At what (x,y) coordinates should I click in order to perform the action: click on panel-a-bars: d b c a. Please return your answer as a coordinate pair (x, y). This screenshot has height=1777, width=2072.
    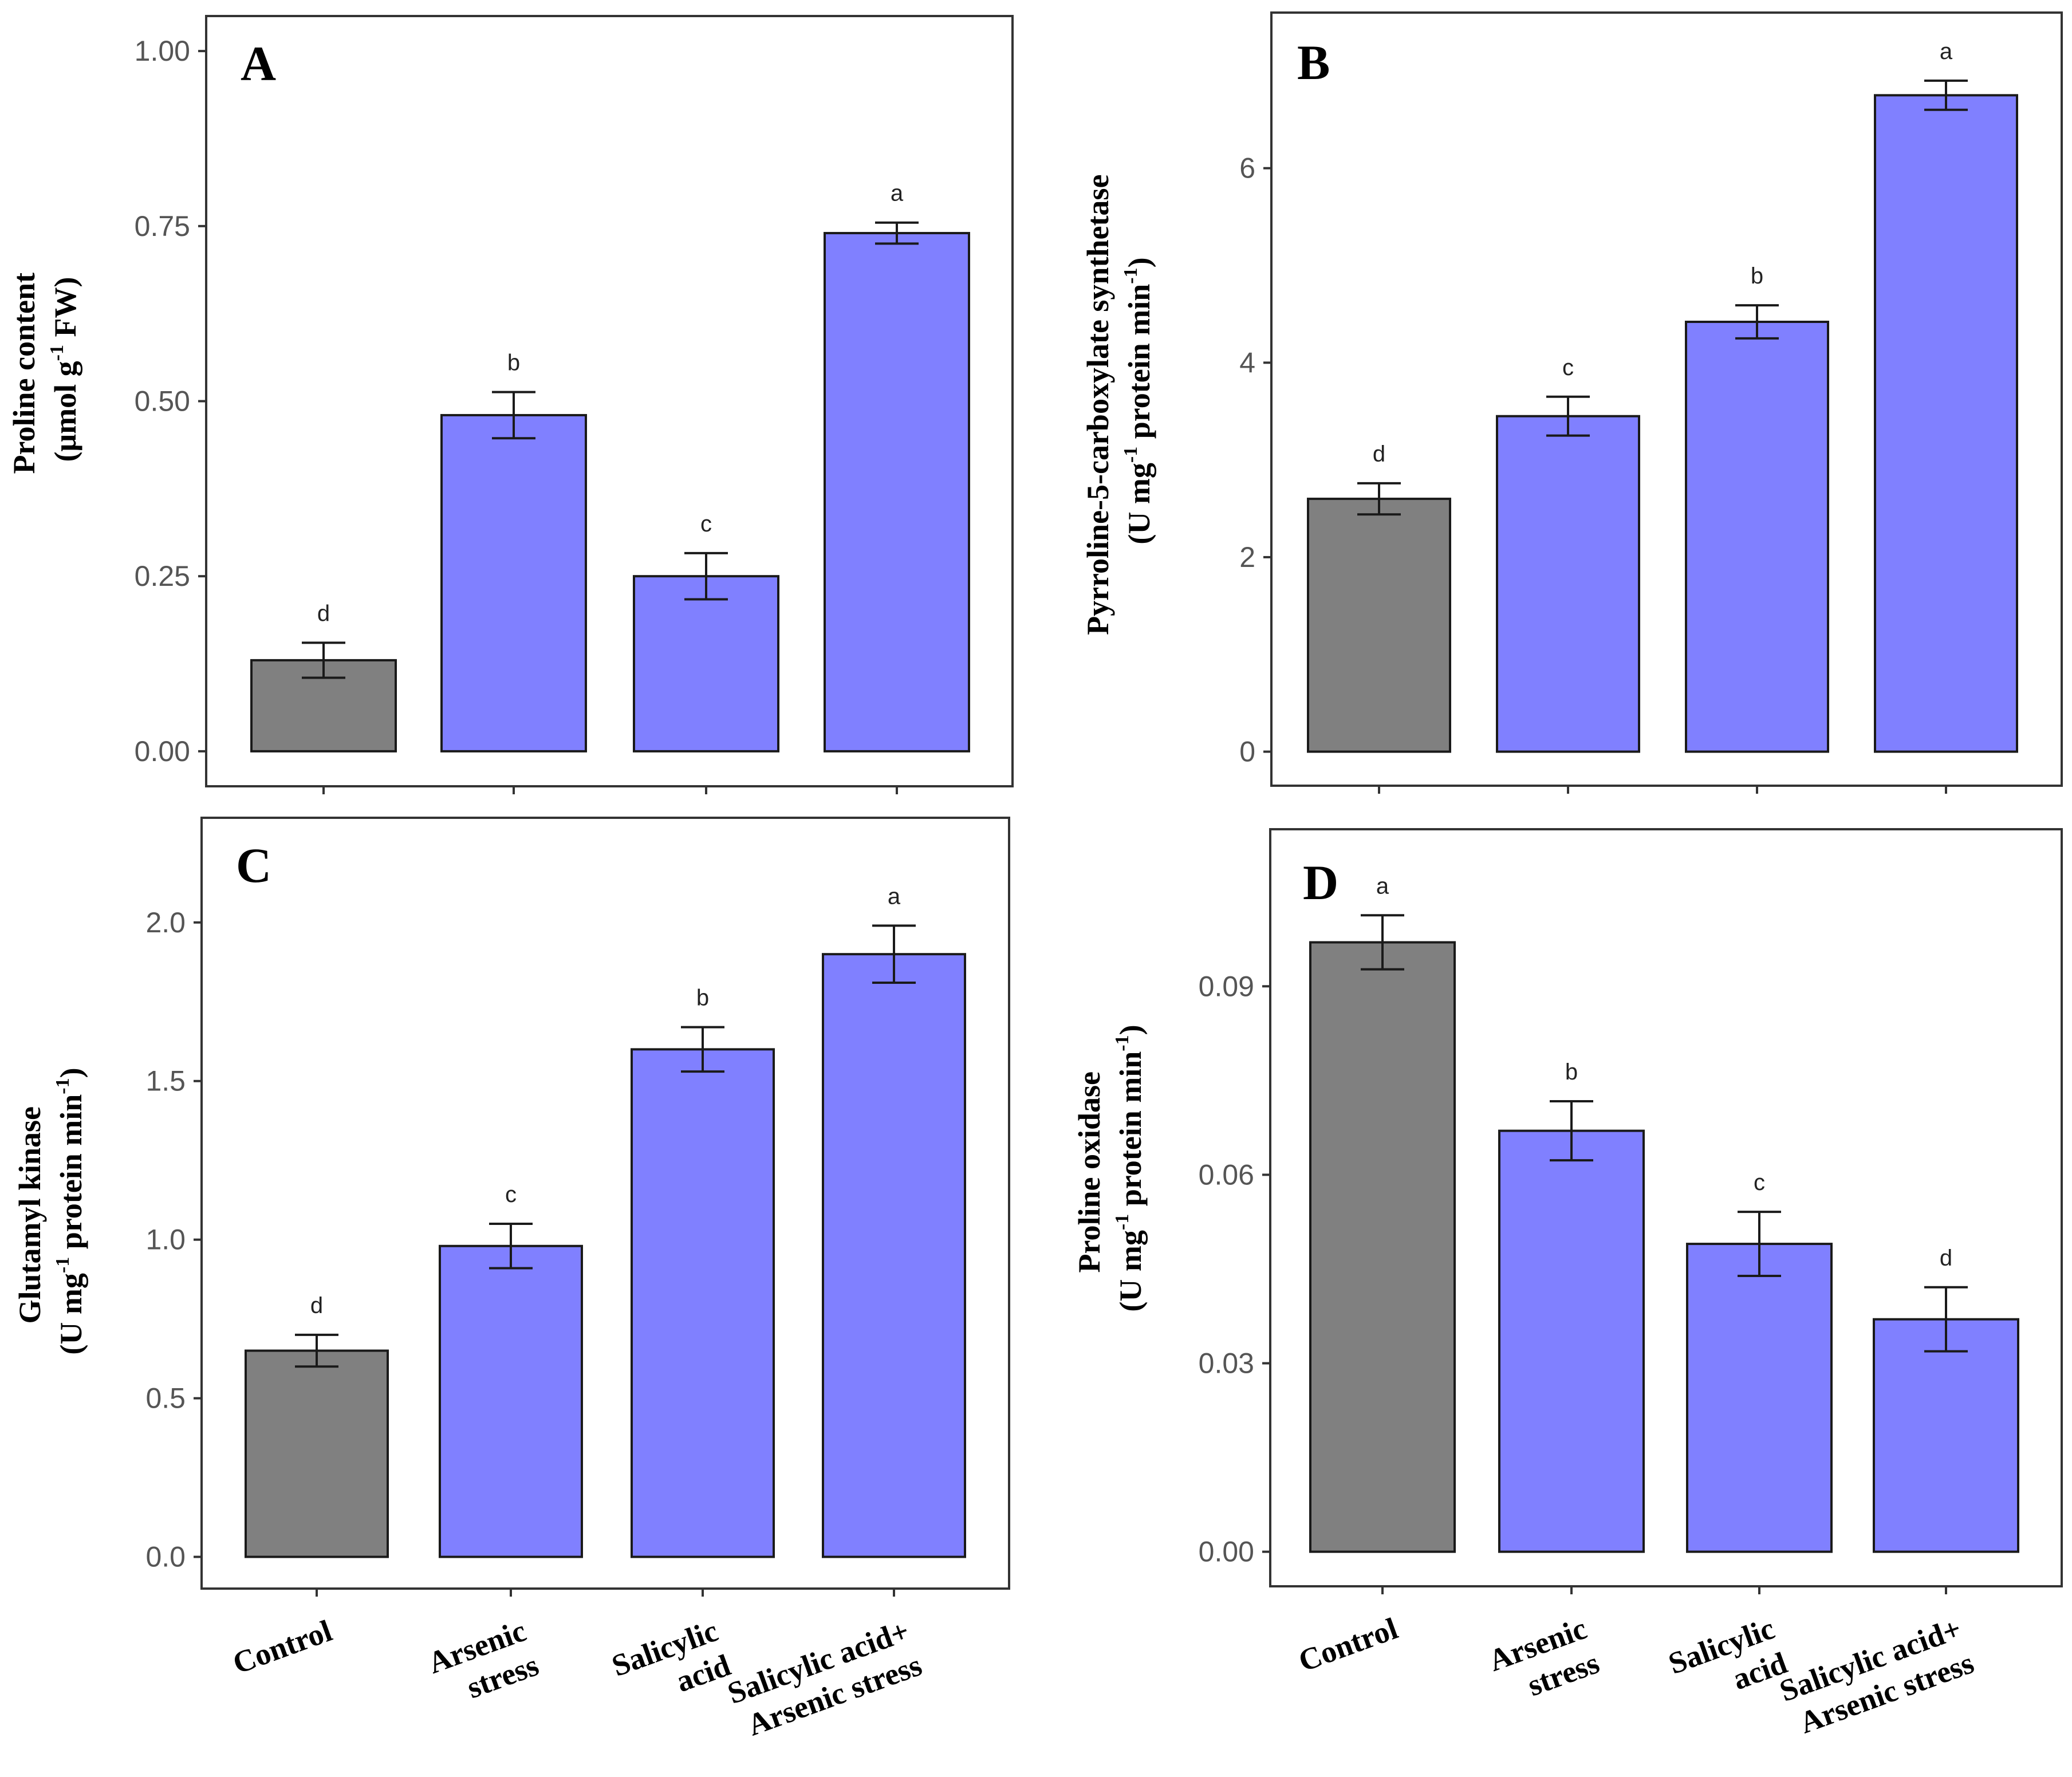
    Looking at the image, I should click on (610, 466).